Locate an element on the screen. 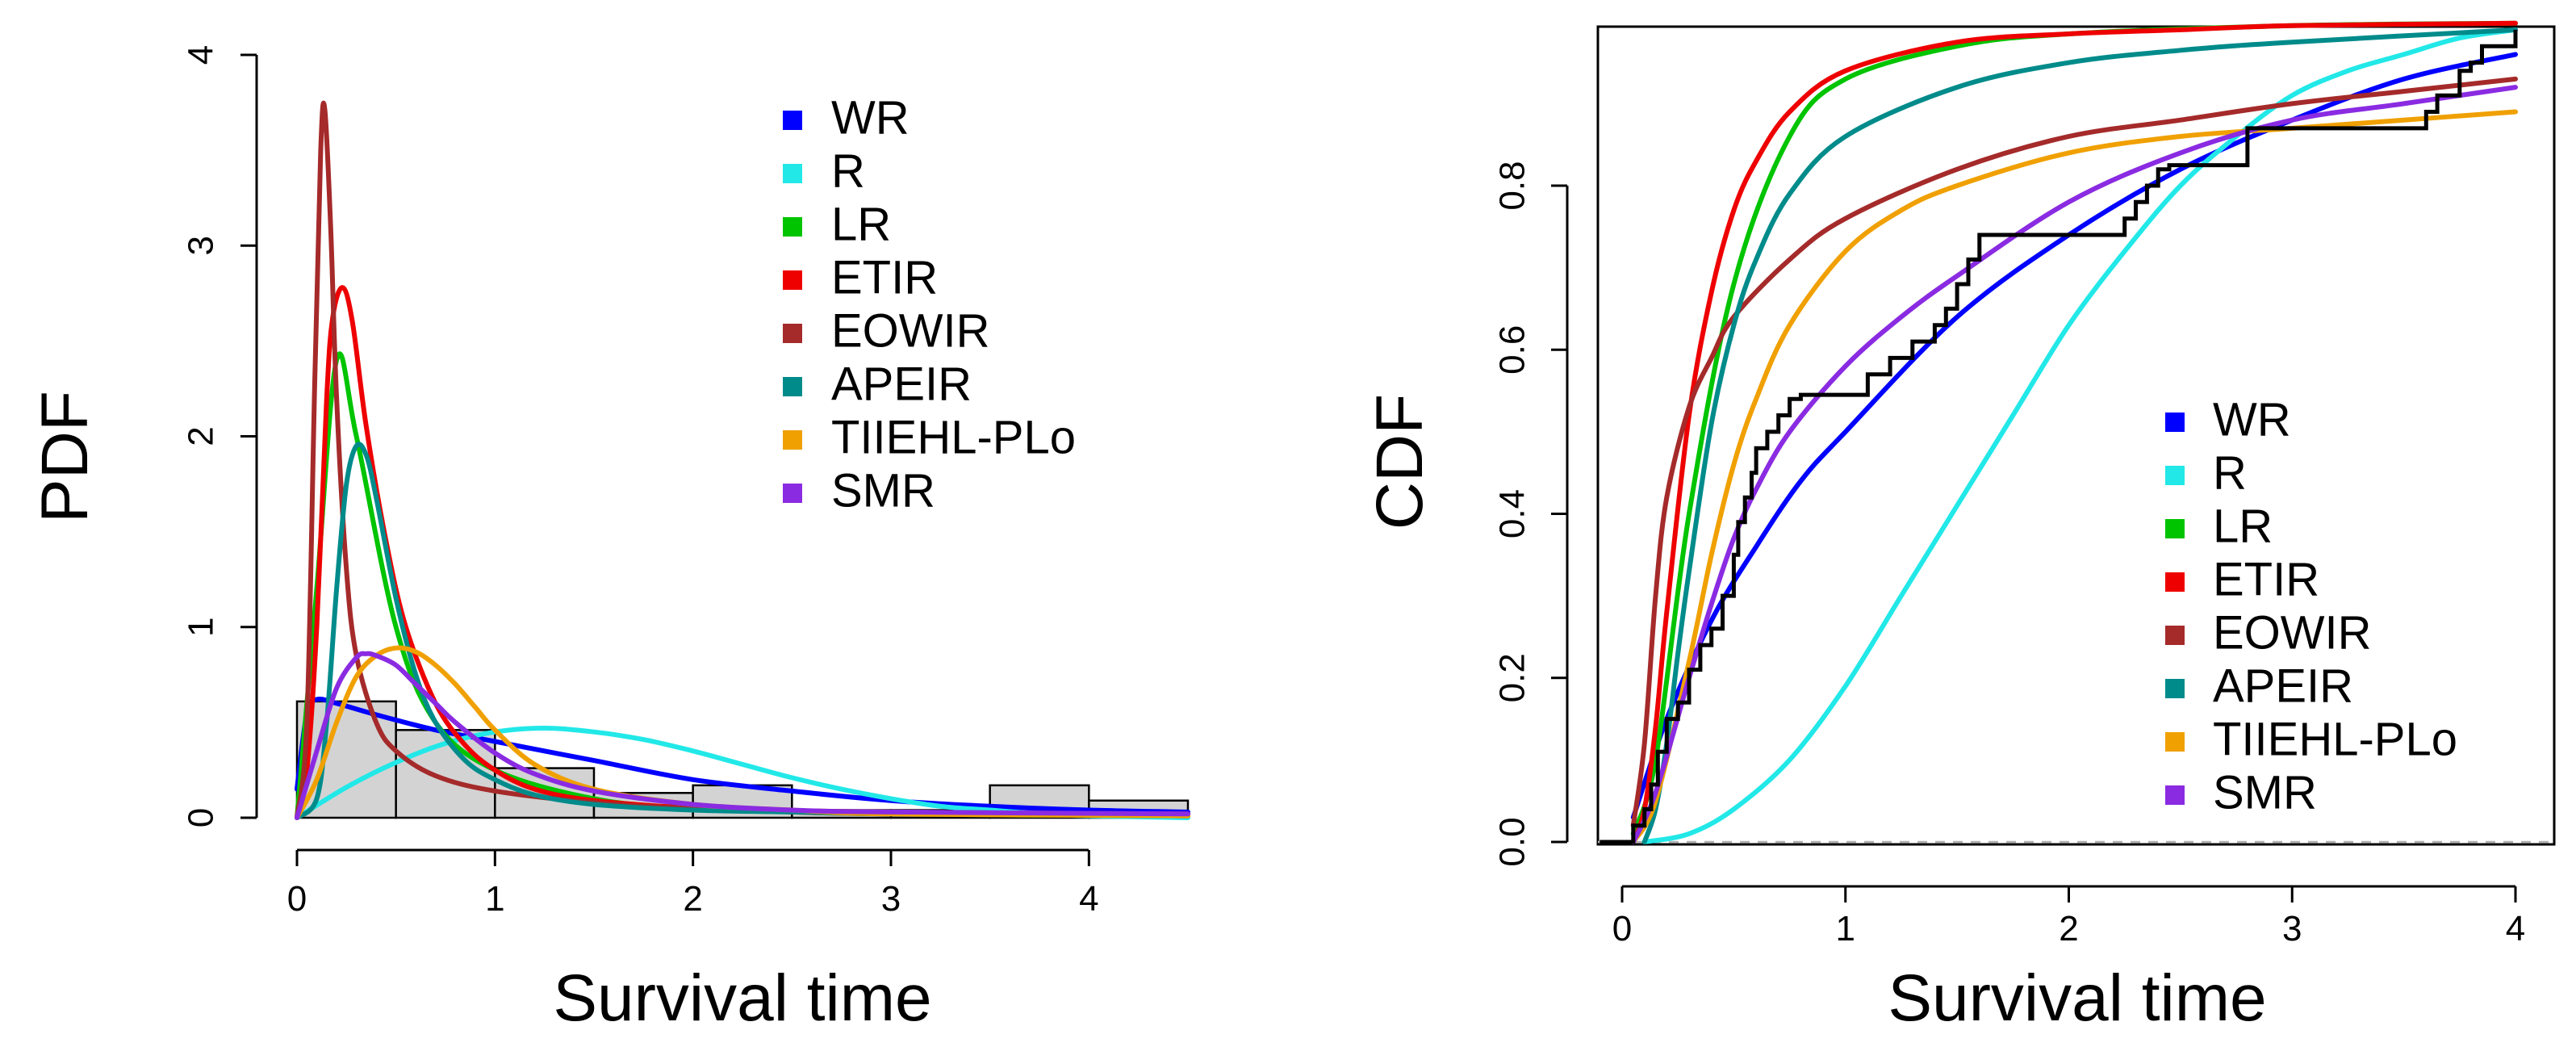 Image resolution: width=2576 pixels, height=1047 pixels. series-line-smr is located at coordinates (742, 735).